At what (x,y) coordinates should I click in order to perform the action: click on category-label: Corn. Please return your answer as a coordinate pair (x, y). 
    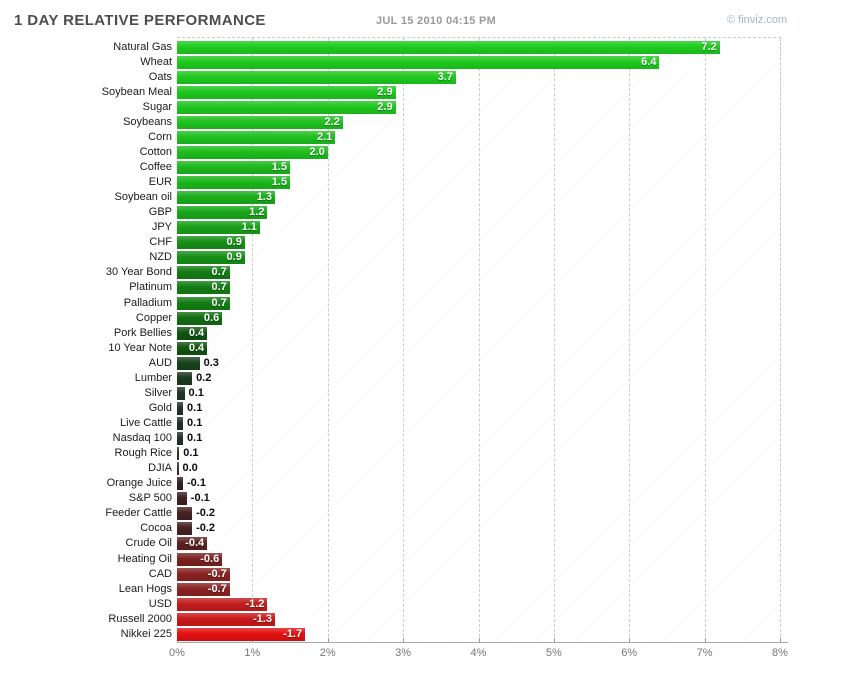
    Looking at the image, I should click on (160, 136).